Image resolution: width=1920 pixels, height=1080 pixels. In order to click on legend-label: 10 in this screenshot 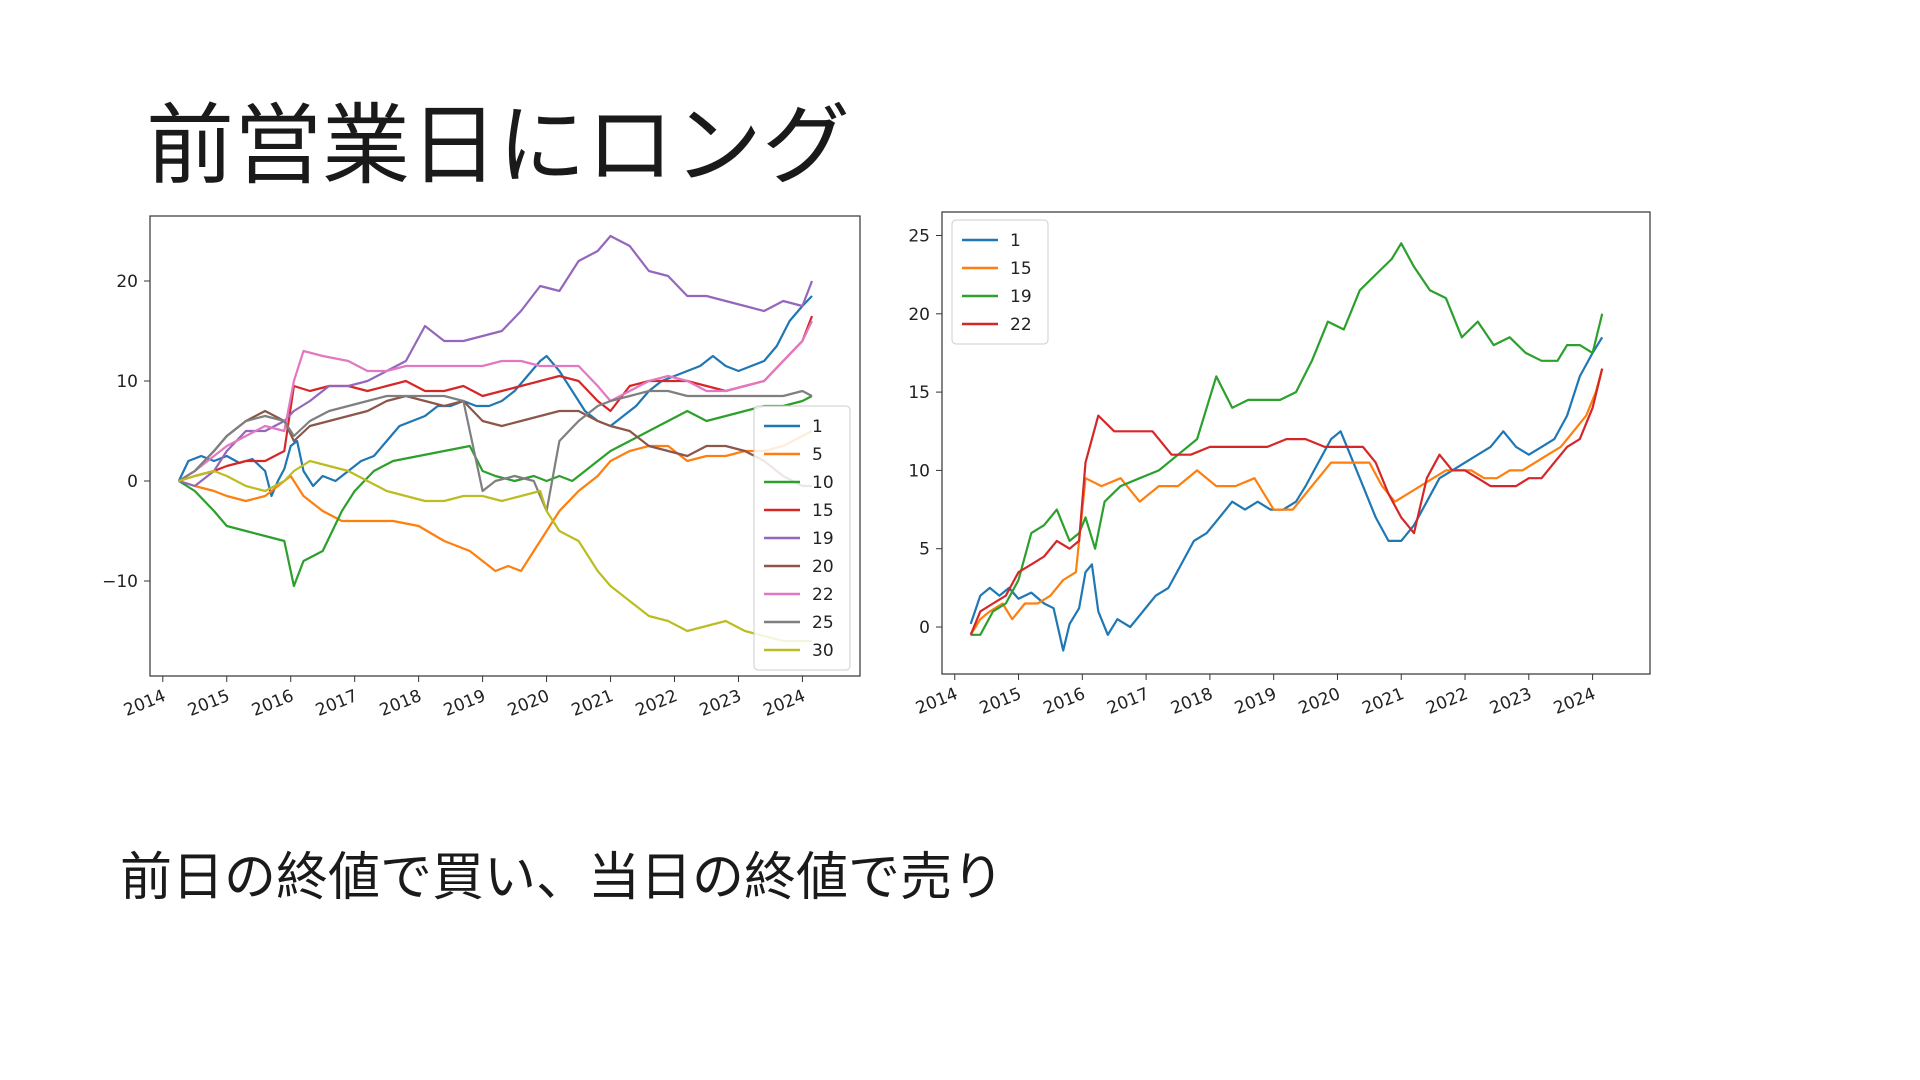, I will do `click(823, 483)`.